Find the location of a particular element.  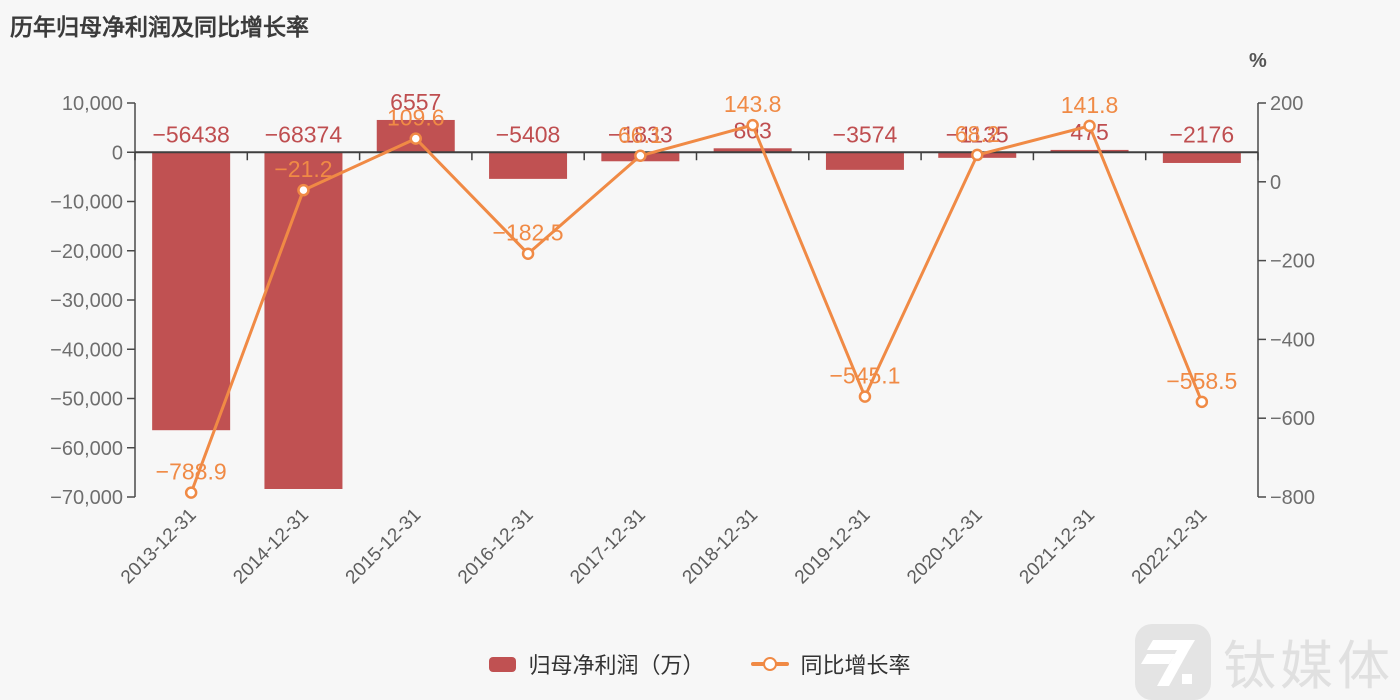

legend-label-growth-rate: 同比增长率 is located at coordinates (855, 665).